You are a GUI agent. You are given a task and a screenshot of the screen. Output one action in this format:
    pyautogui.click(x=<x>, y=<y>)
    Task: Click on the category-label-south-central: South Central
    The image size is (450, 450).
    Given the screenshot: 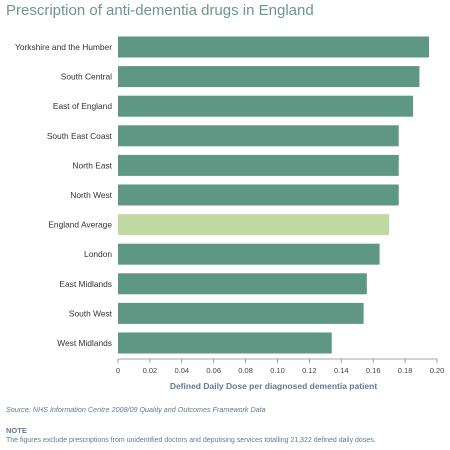 What is the action you would take?
    pyautogui.click(x=86, y=77)
    